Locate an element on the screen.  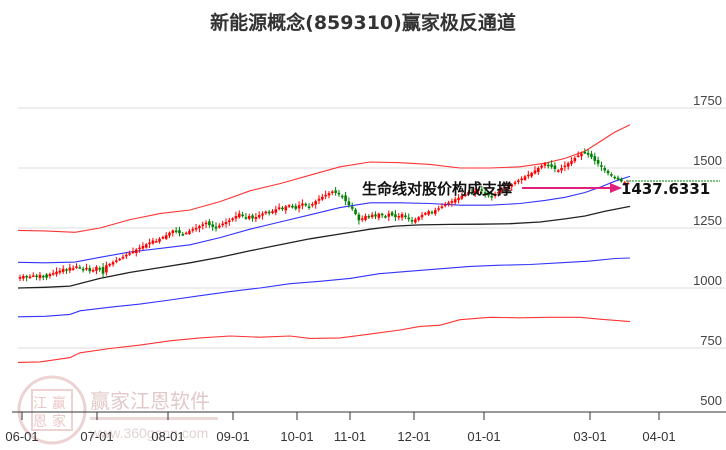
svg-text: 江 is located at coordinates (40, 404).